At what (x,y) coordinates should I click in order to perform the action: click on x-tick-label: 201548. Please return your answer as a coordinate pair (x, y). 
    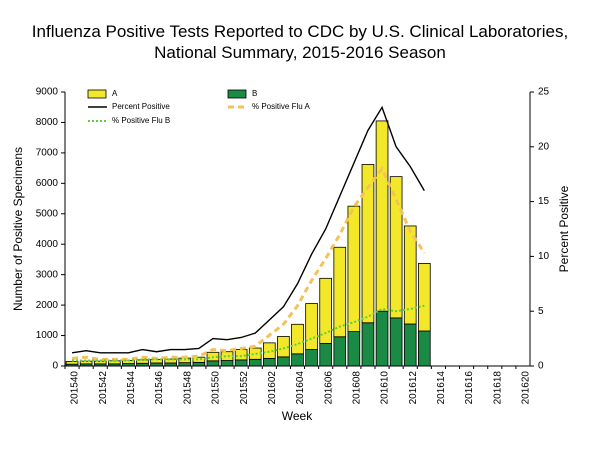
    Looking at the image, I should click on (187, 388).